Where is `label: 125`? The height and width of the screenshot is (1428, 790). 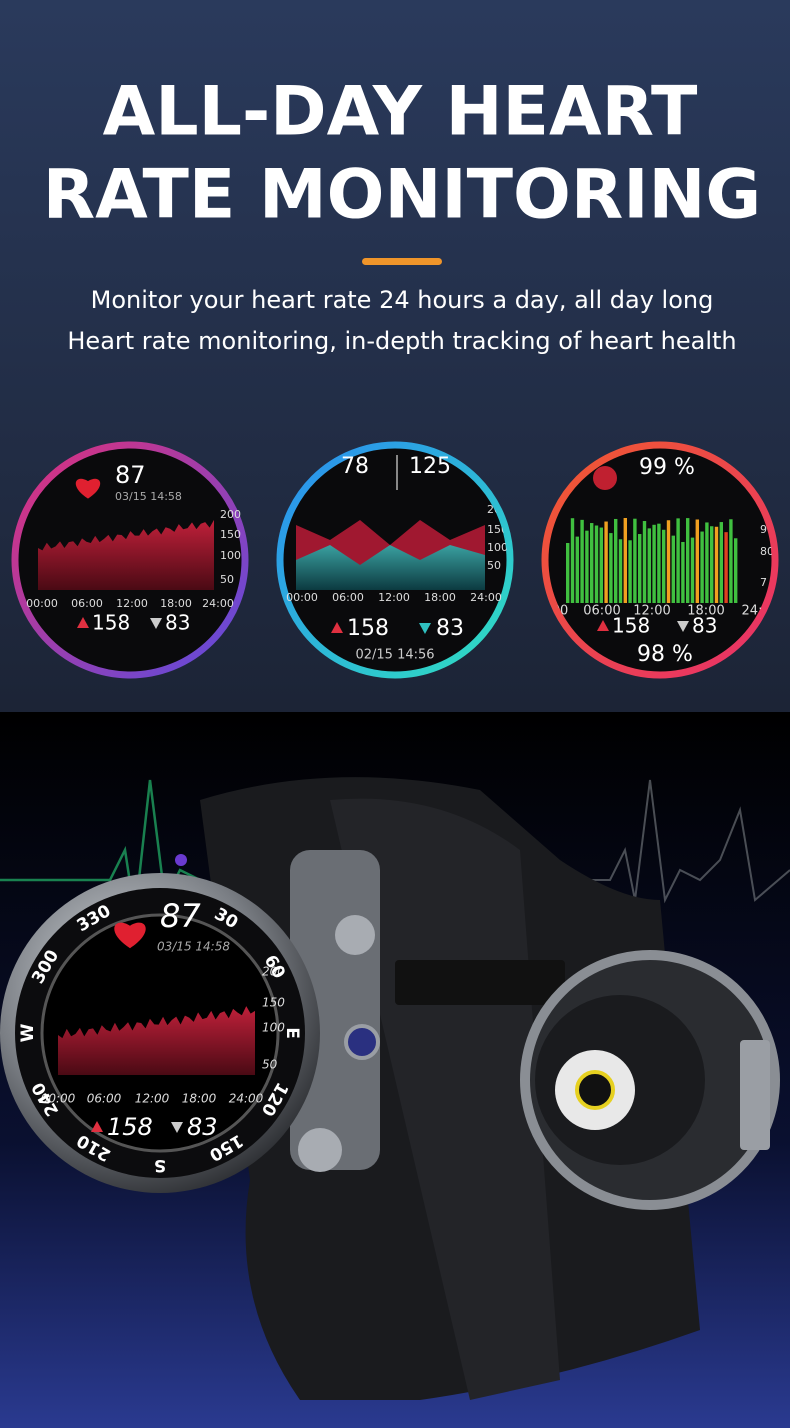 label: 125 is located at coordinates (430, 466).